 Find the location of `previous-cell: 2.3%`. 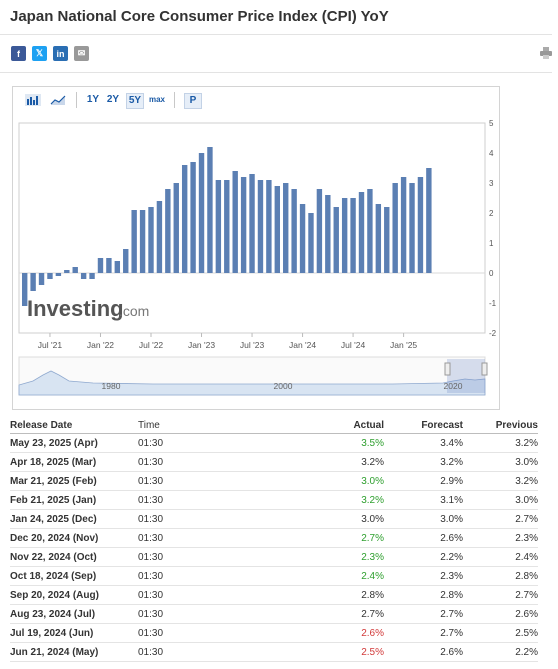

previous-cell: 2.3% is located at coordinates (500, 538).